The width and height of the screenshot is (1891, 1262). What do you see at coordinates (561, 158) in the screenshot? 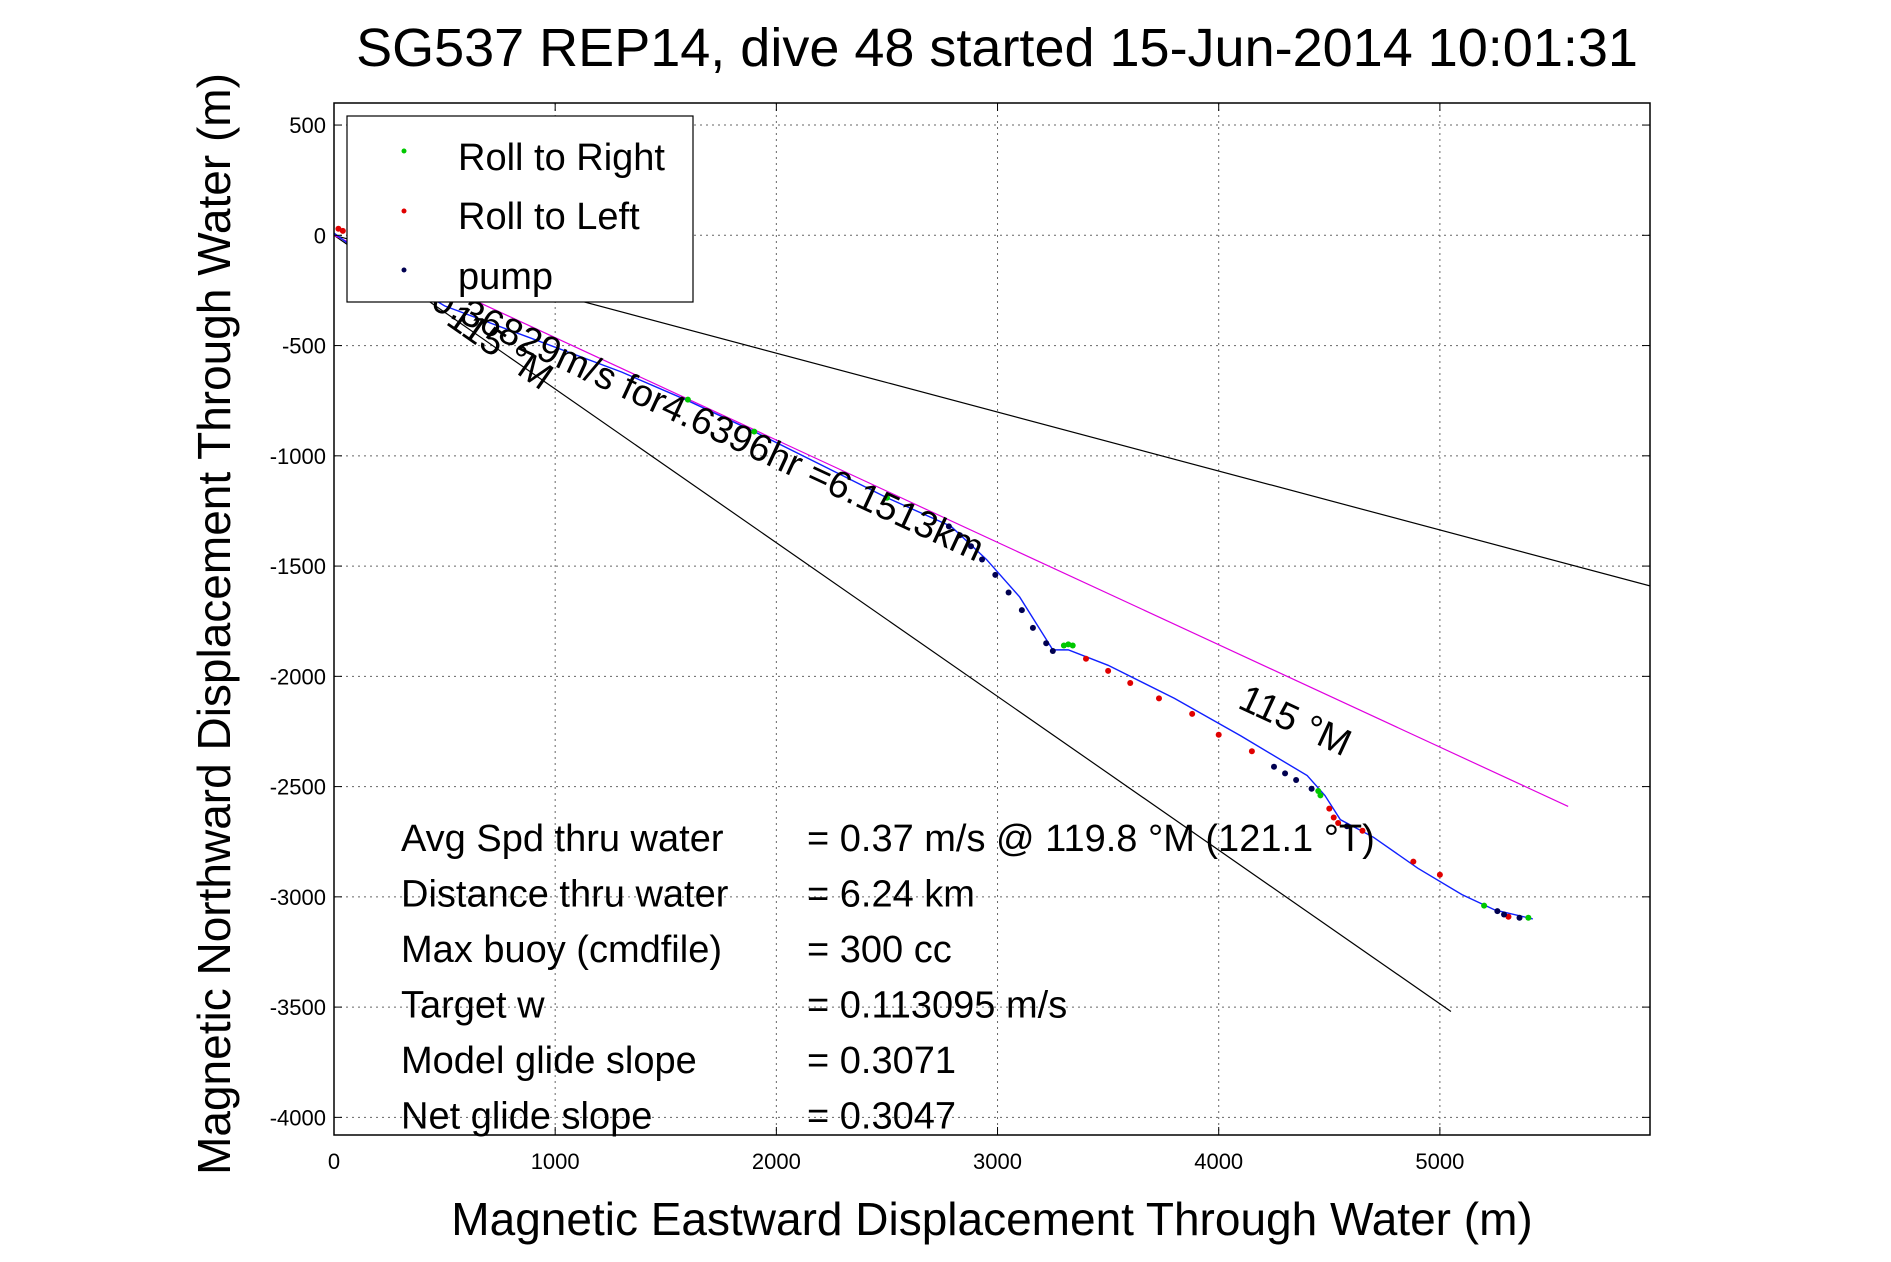
I see `legend-label-roll-right: Roll to Right` at bounding box center [561, 158].